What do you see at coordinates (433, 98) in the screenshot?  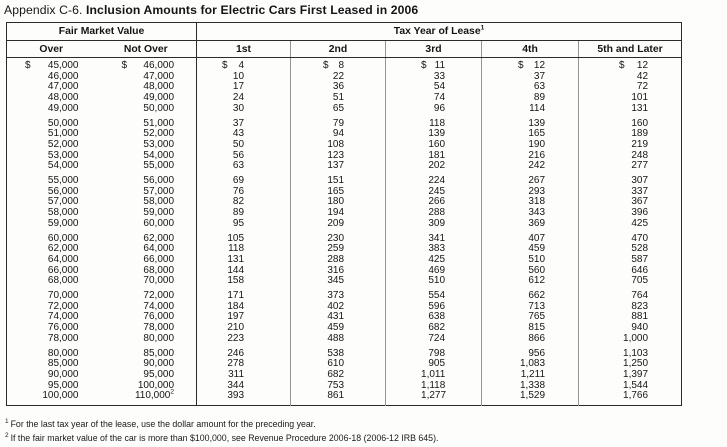 I see `cell-3rd: 74` at bounding box center [433, 98].